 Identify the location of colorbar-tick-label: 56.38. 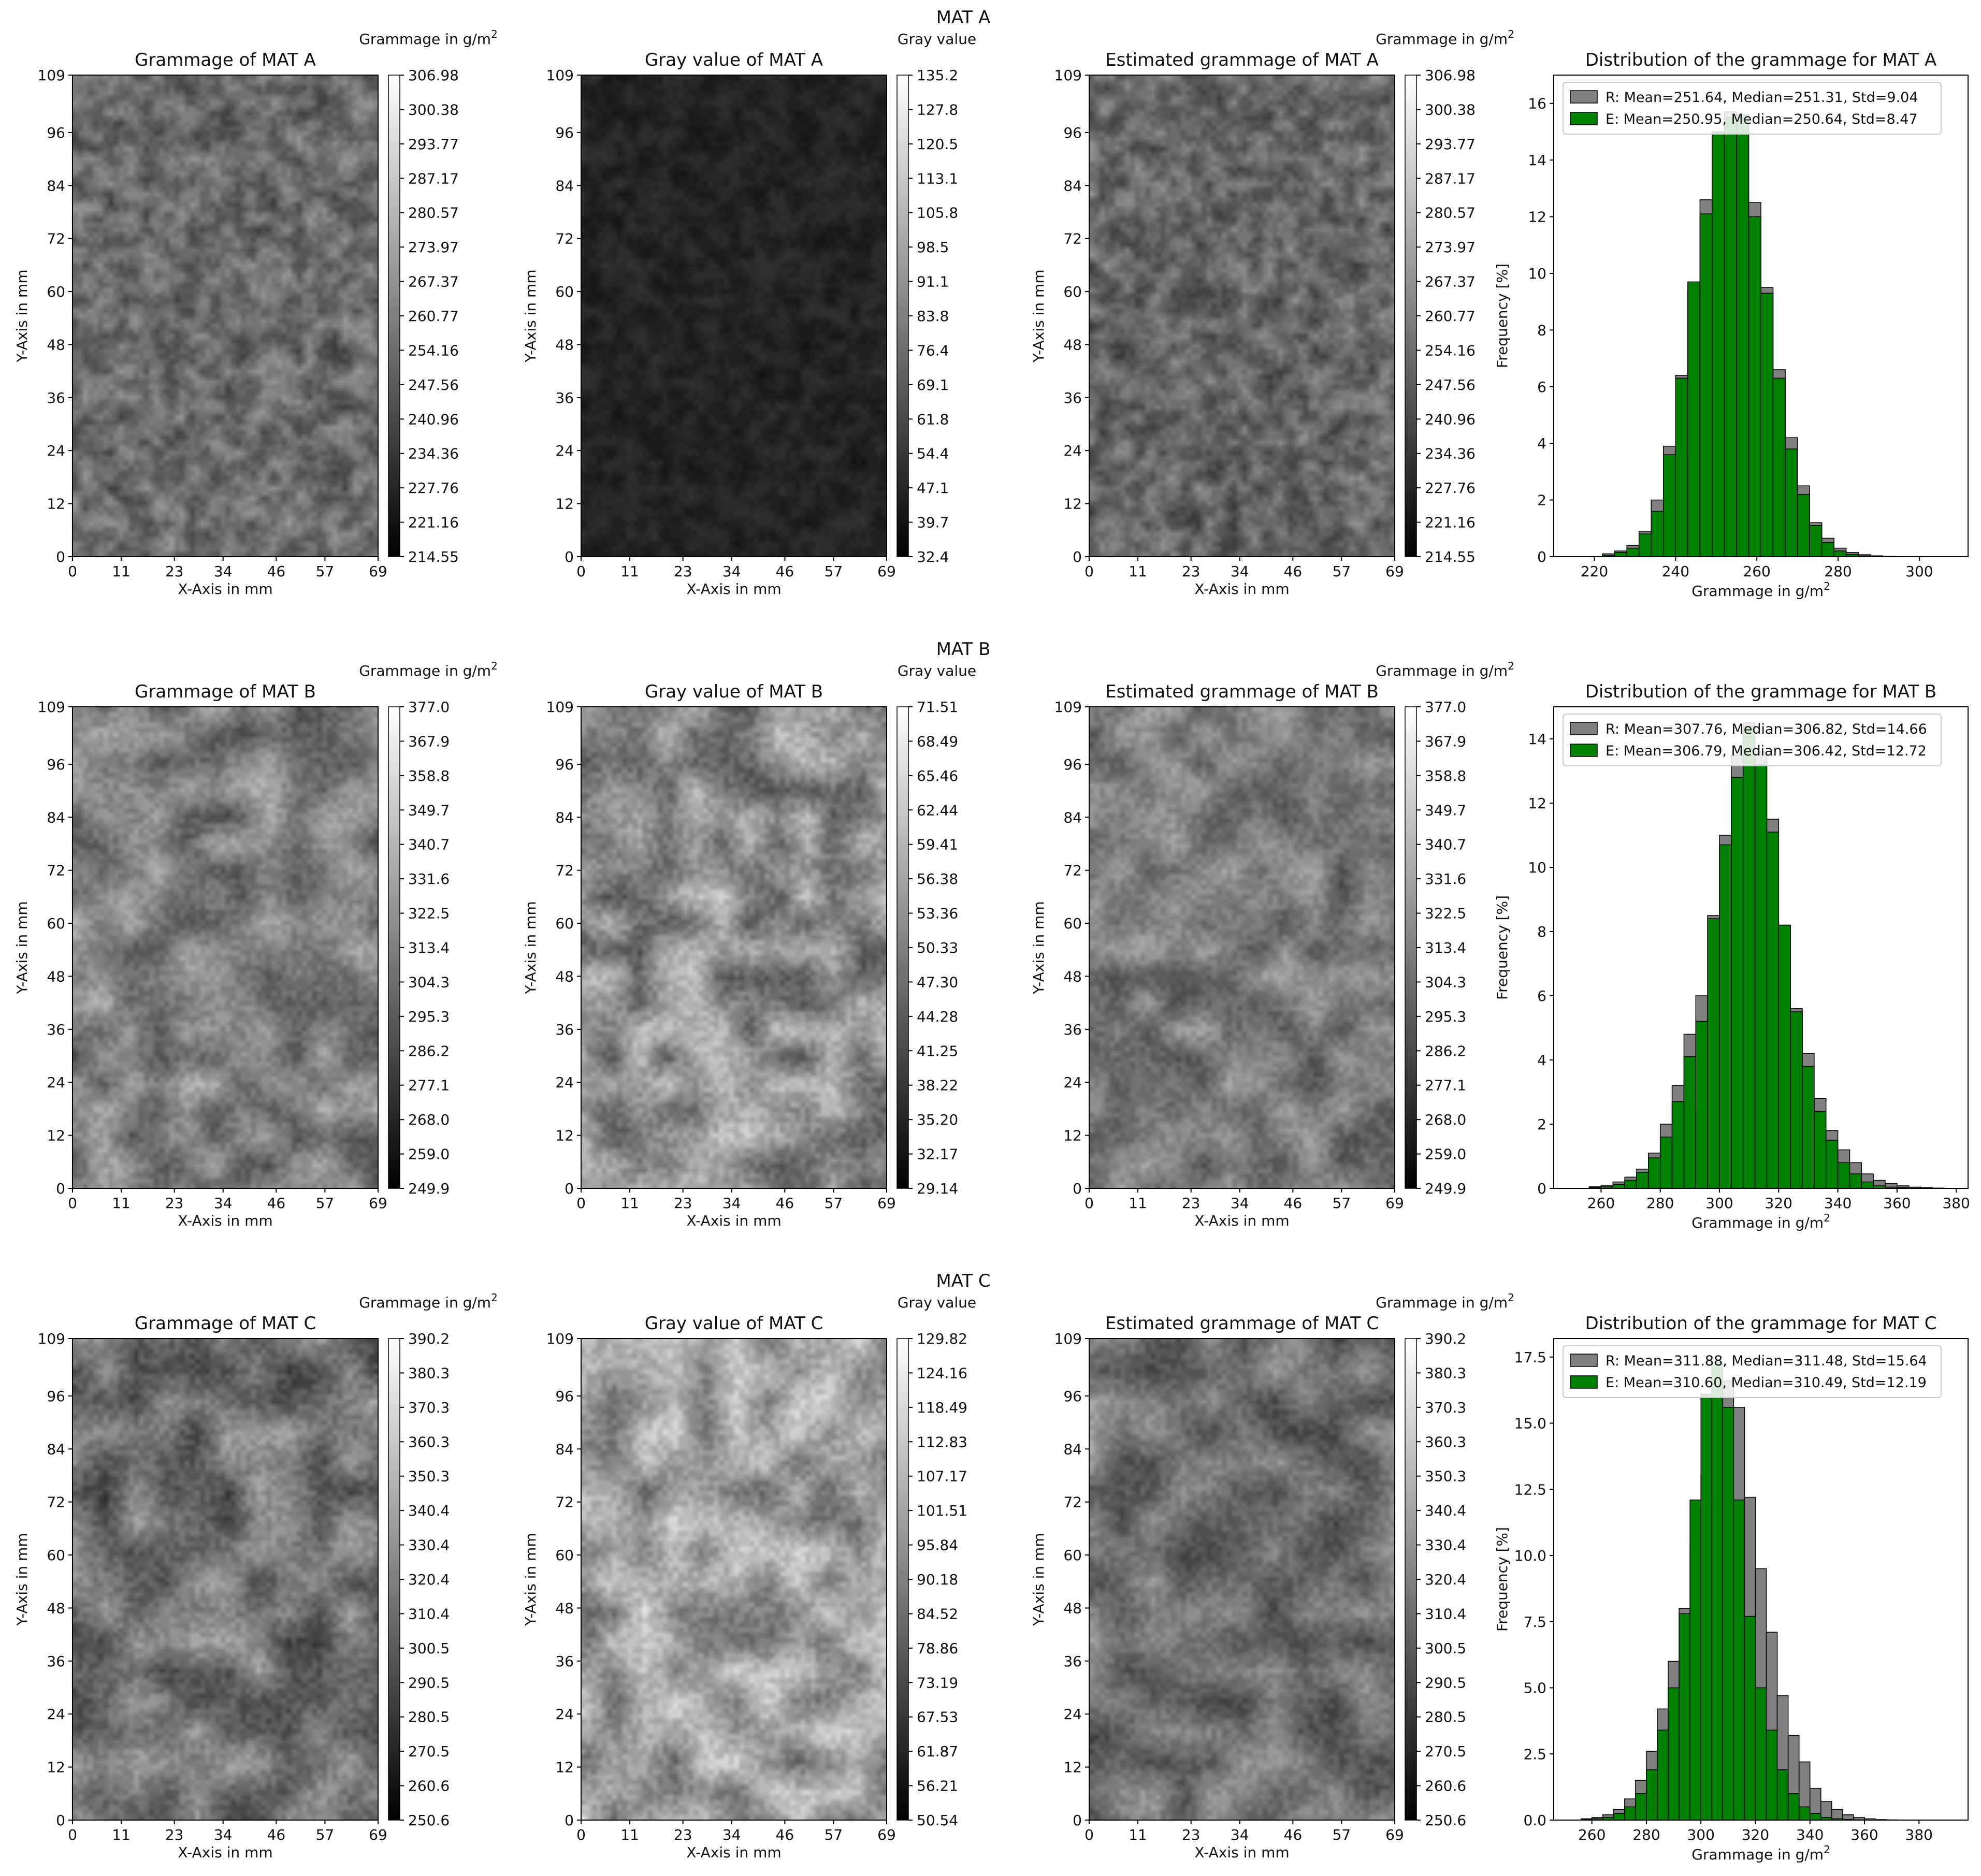
(937, 879).